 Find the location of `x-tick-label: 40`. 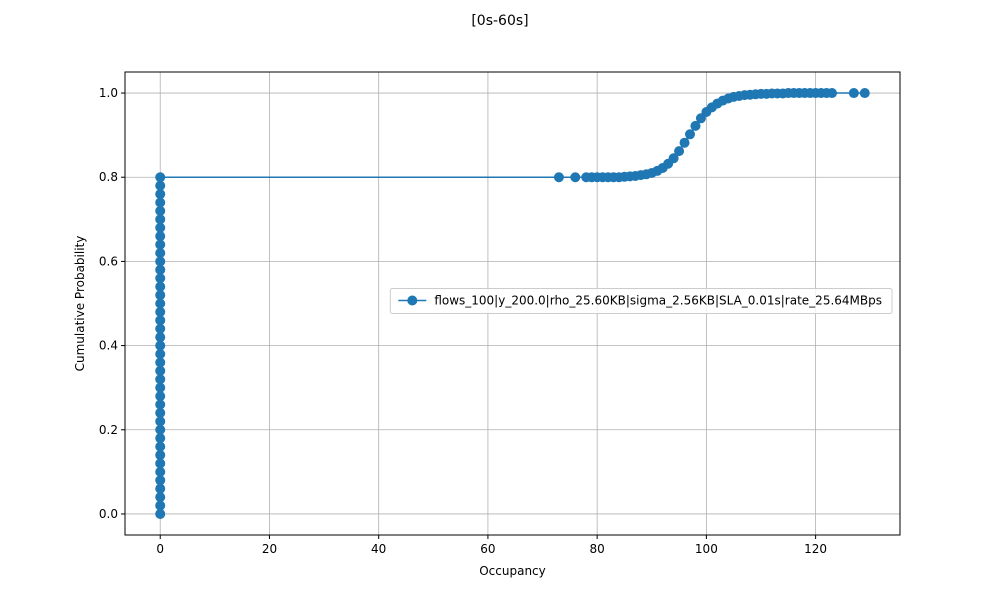

x-tick-label: 40 is located at coordinates (378, 549).